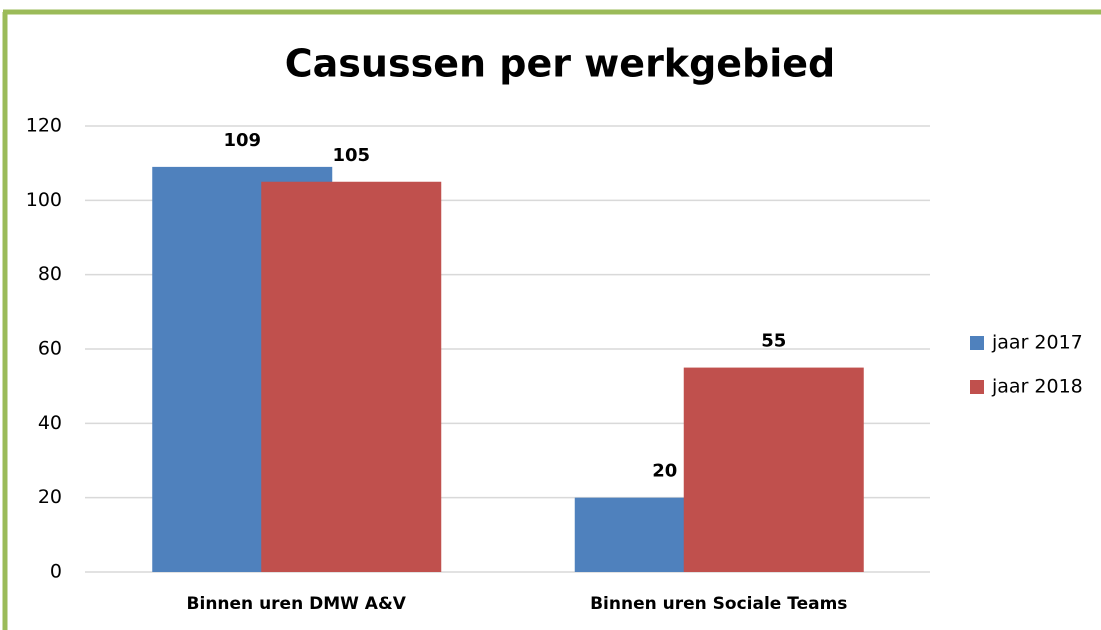  What do you see at coordinates (44, 126) in the screenshot?
I see `y-tick-label: 120` at bounding box center [44, 126].